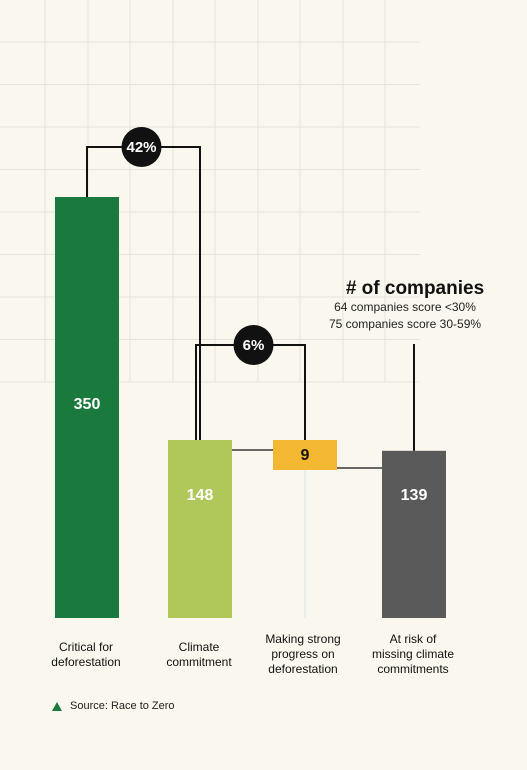 The height and width of the screenshot is (770, 527). I want to click on legend-line-1: 64 companies score <30%, so click(405, 307).